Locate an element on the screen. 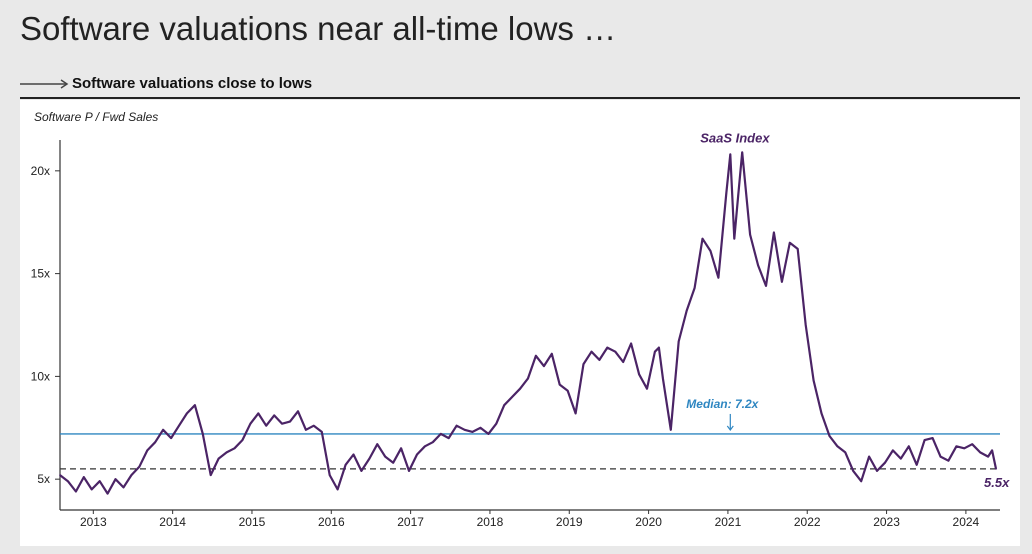 The width and height of the screenshot is (1032, 554). chart-subtitle-row: Software valuations close to lows is located at coordinates (166, 83).